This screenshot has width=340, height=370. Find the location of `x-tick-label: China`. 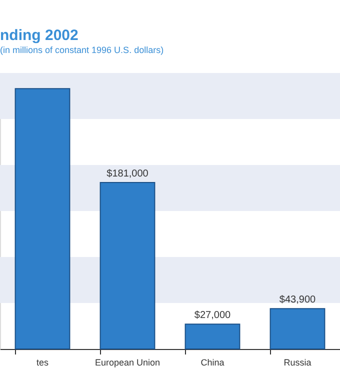

x-tick-label: China is located at coordinates (212, 363).